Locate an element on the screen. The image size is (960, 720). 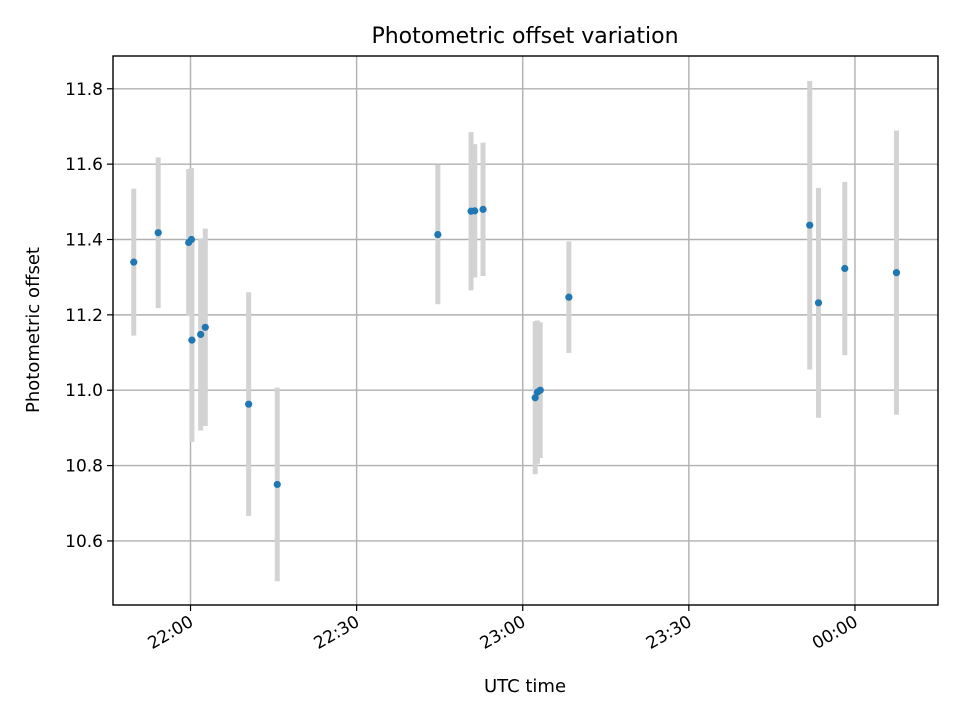
x-tick-label: 22:30 is located at coordinates (337, 633).